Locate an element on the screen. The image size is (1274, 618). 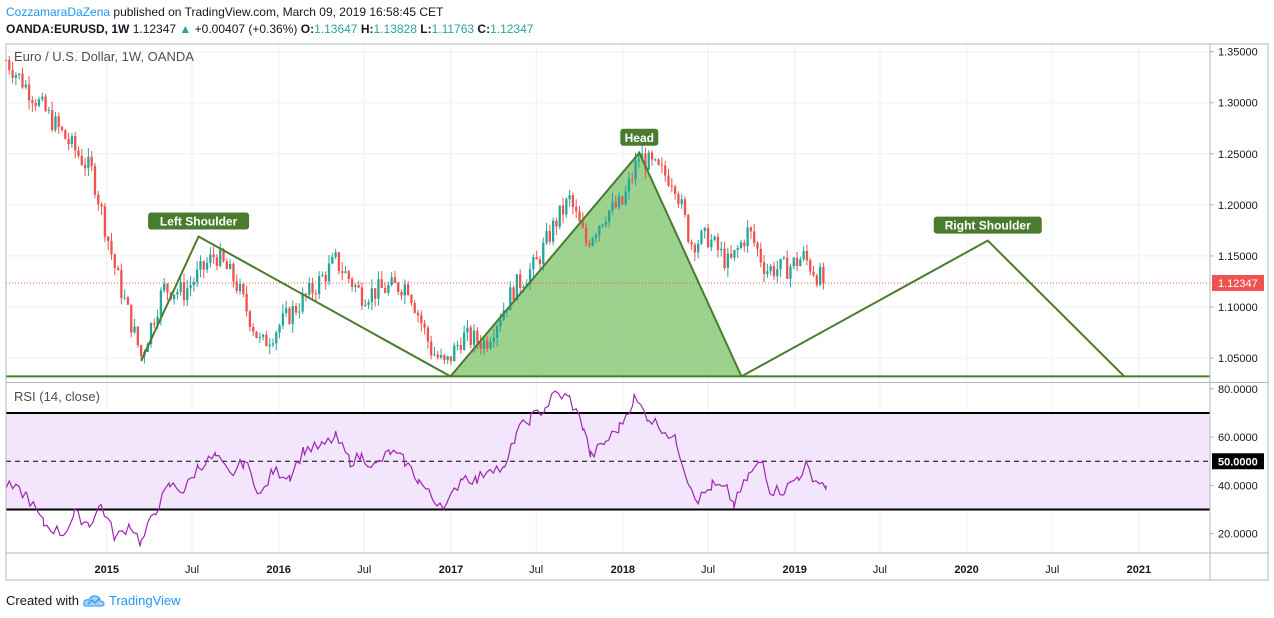
last-price-badge is located at coordinates (1238, 282).